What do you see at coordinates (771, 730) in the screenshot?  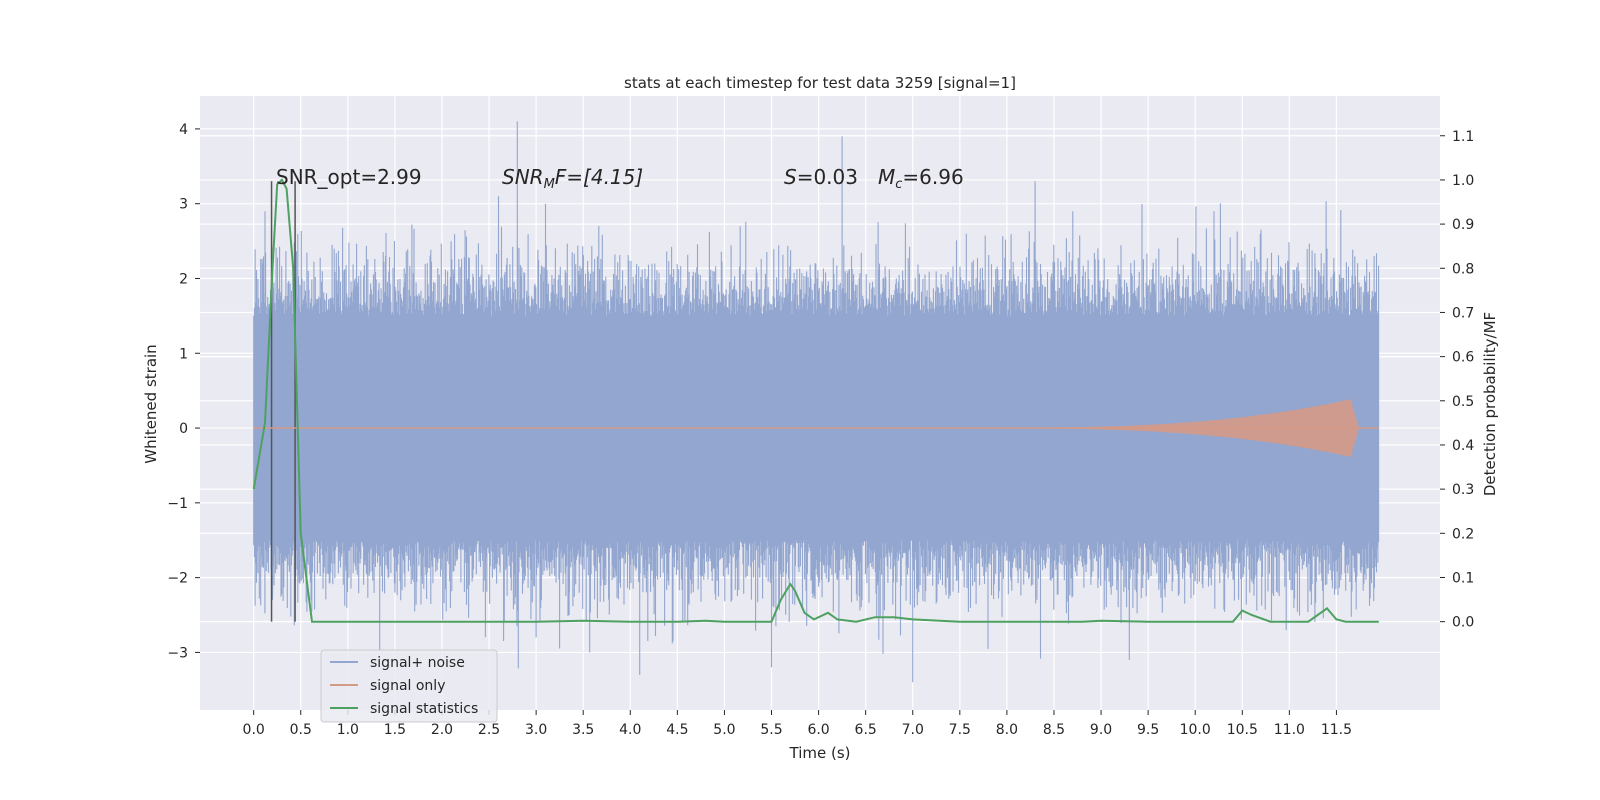 I see `x-tick-label: 5.5` at bounding box center [771, 730].